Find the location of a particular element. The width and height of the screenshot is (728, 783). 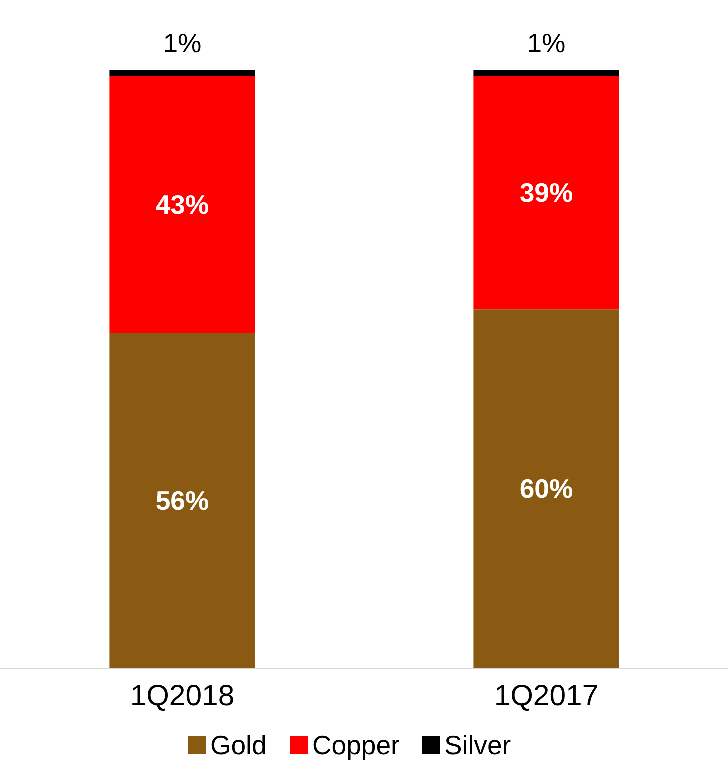

data-label: 43% is located at coordinates (183, 205).